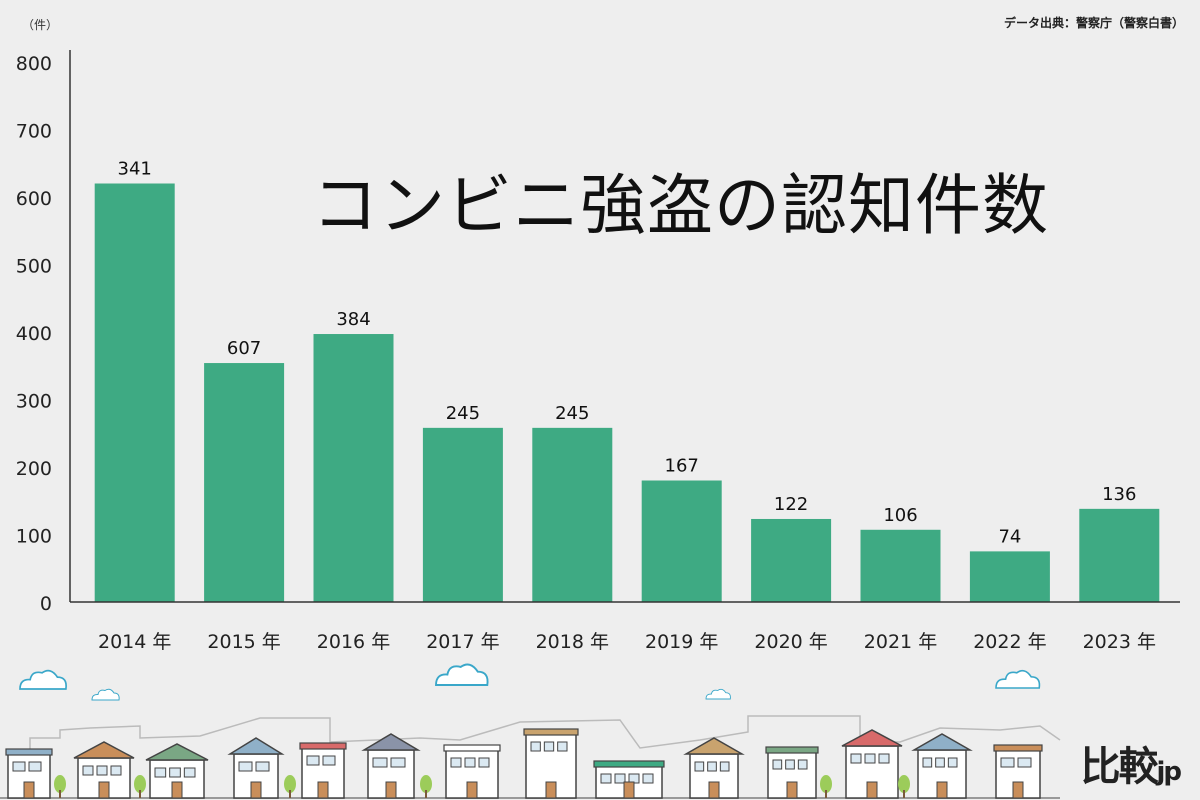  What do you see at coordinates (462, 642) in the screenshot?
I see `x-tick-label: 2017 年` at bounding box center [462, 642].